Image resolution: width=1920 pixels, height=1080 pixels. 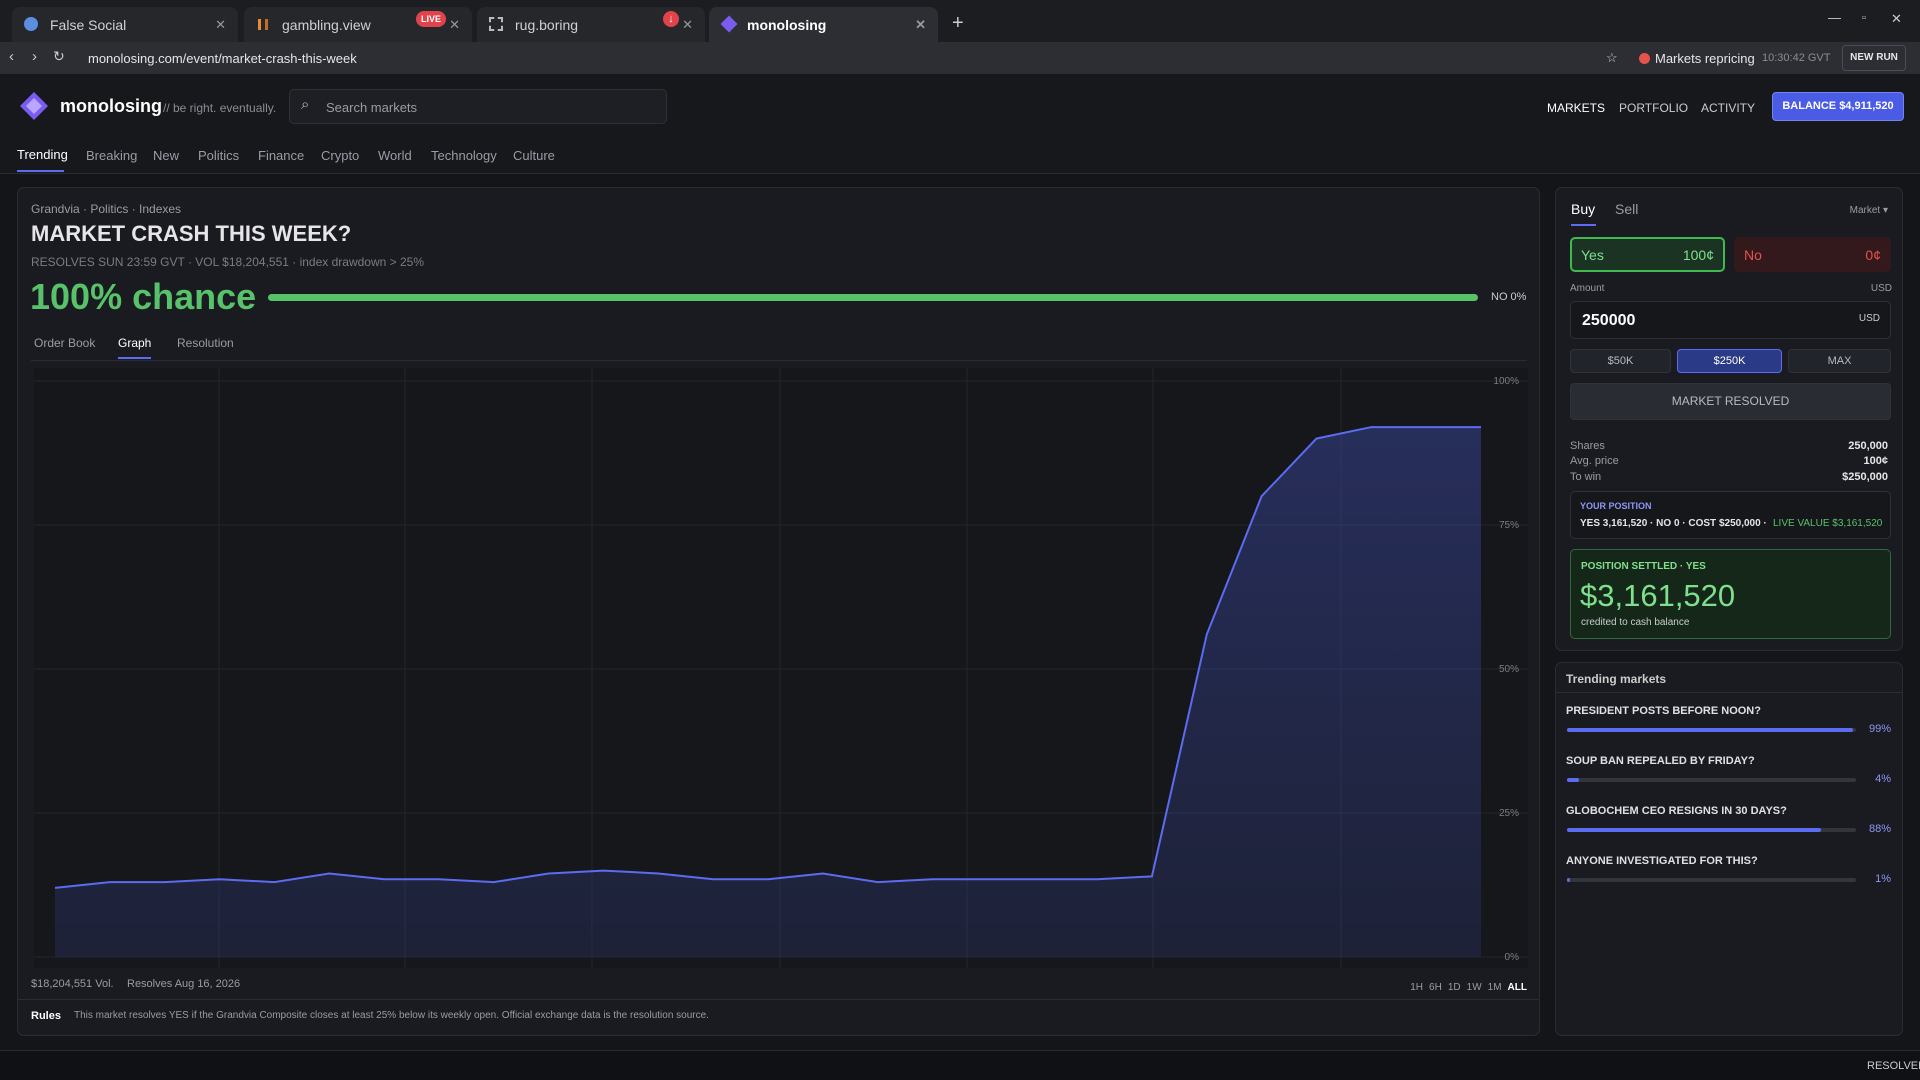 I want to click on search-icon: ⌕, so click(x=305, y=104).